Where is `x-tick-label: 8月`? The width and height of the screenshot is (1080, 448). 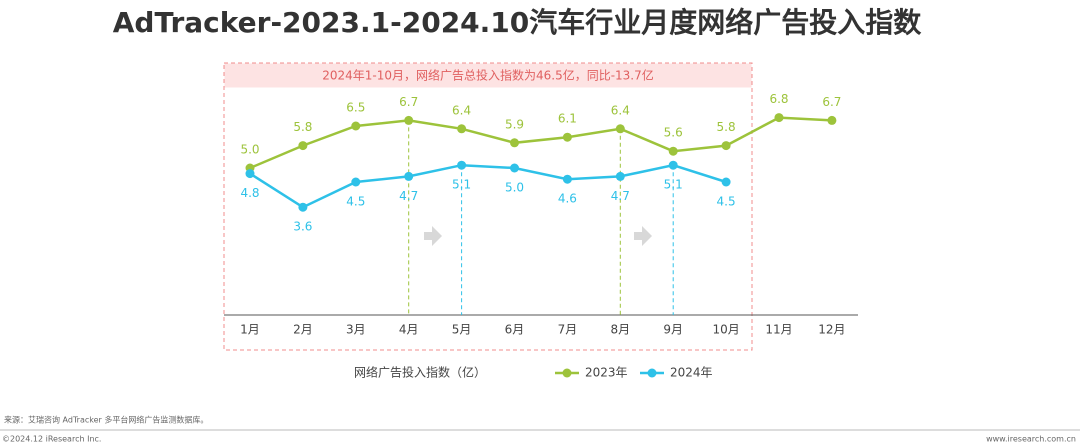
x-tick-label: 8月 is located at coordinates (620, 330).